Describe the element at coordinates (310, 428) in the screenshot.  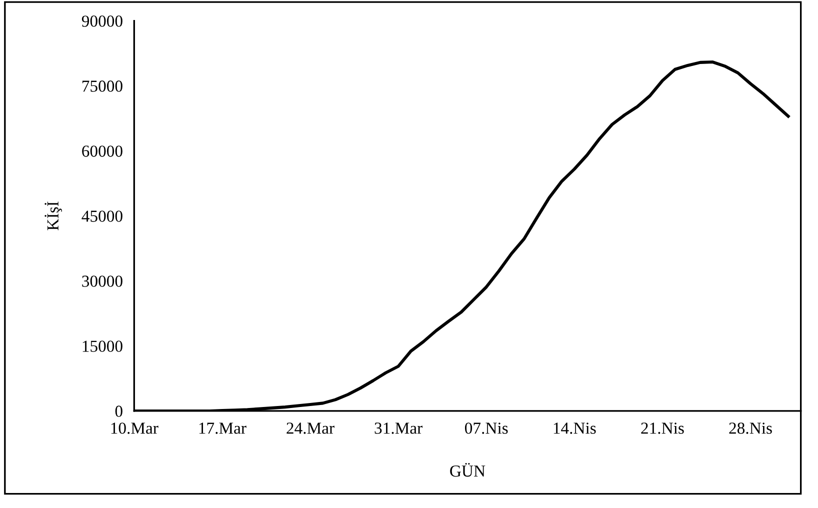
I see `x-tick-label: 24.Mar` at that location.